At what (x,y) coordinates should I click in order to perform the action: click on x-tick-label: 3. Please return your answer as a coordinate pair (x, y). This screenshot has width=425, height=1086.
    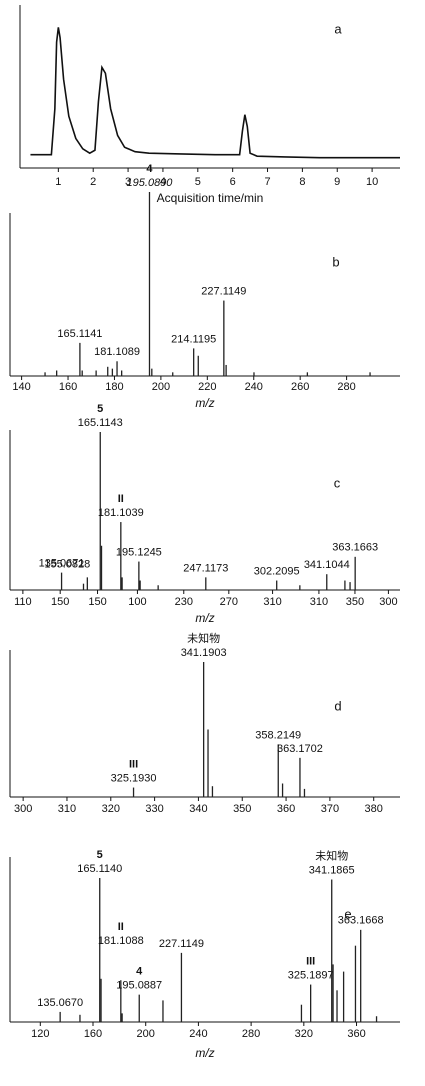
    Looking at the image, I should click on (128, 182).